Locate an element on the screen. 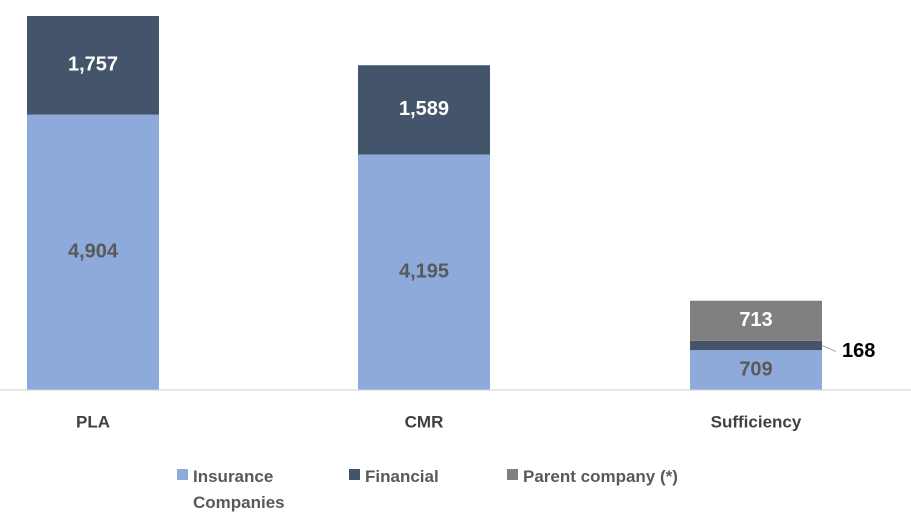 This screenshot has width=911, height=518. data-label: 1,757 is located at coordinates (93, 65).